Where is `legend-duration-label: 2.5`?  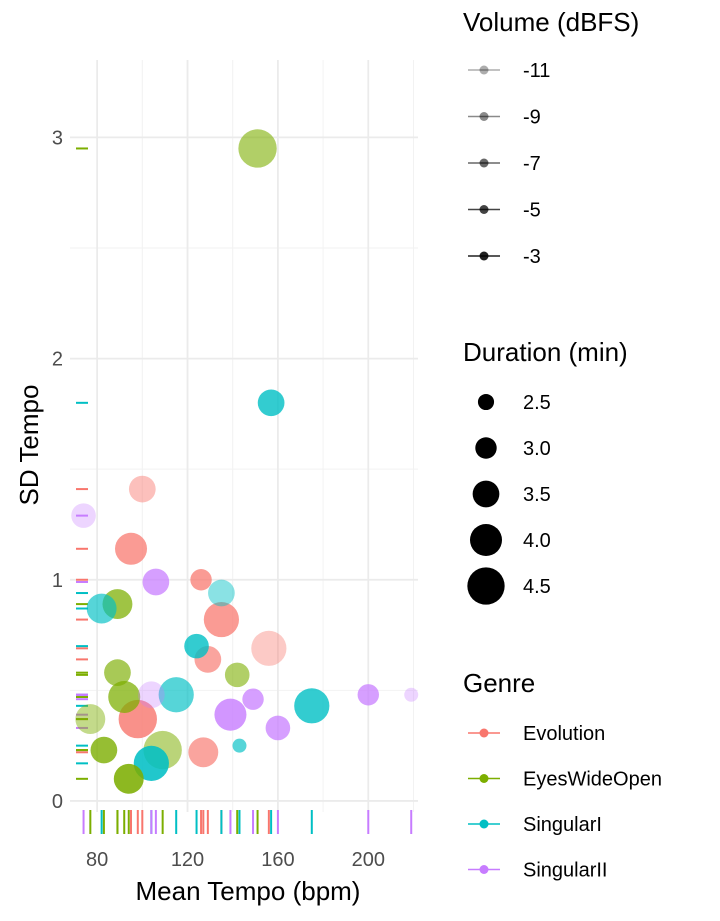
legend-duration-label: 2.5 is located at coordinates (537, 403).